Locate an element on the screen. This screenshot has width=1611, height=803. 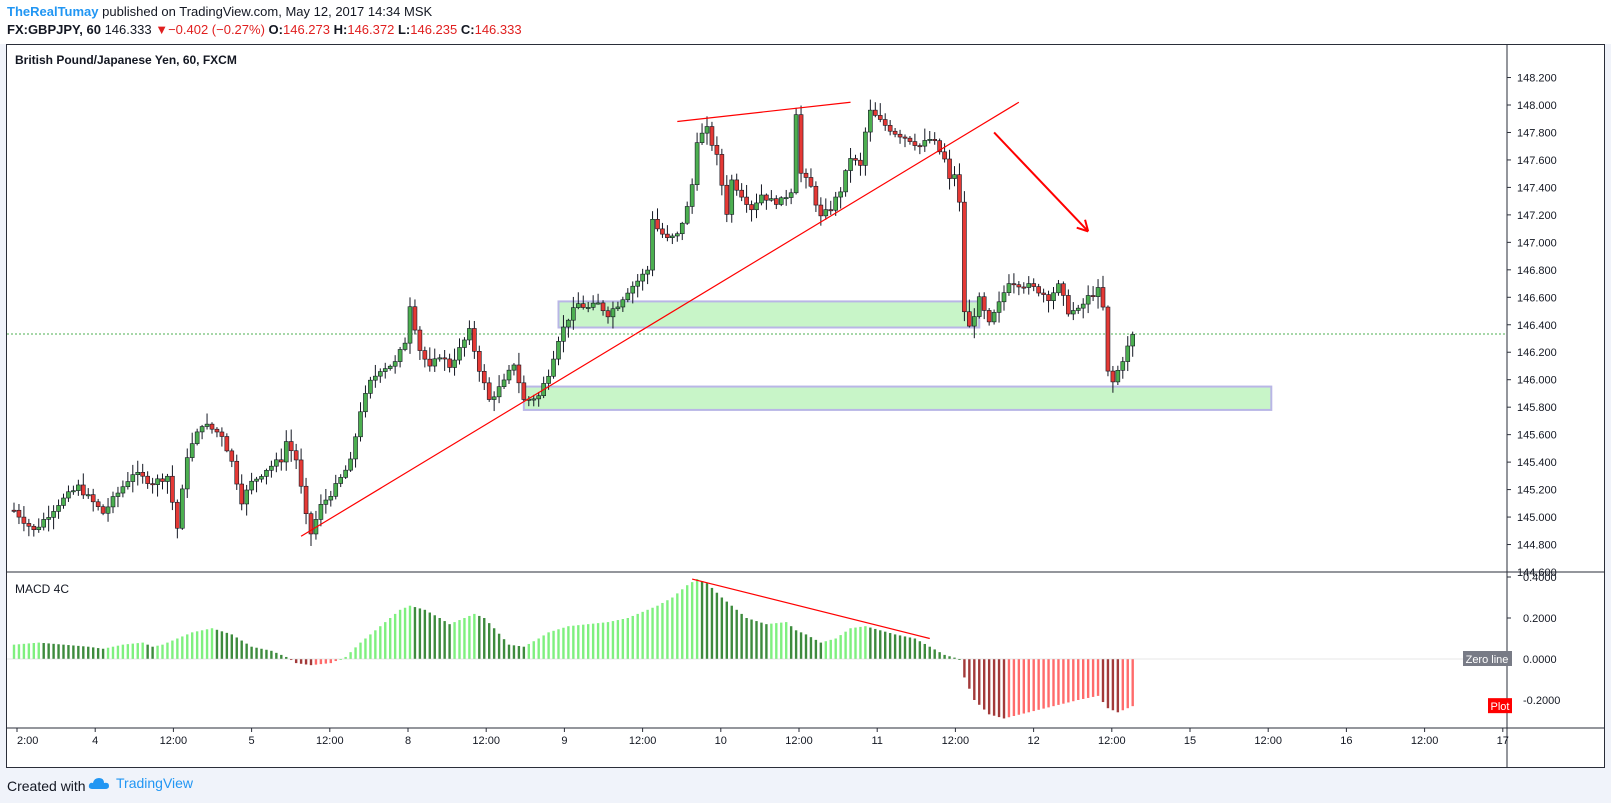
price-axis-label: 147.600 is located at coordinates (1537, 161).